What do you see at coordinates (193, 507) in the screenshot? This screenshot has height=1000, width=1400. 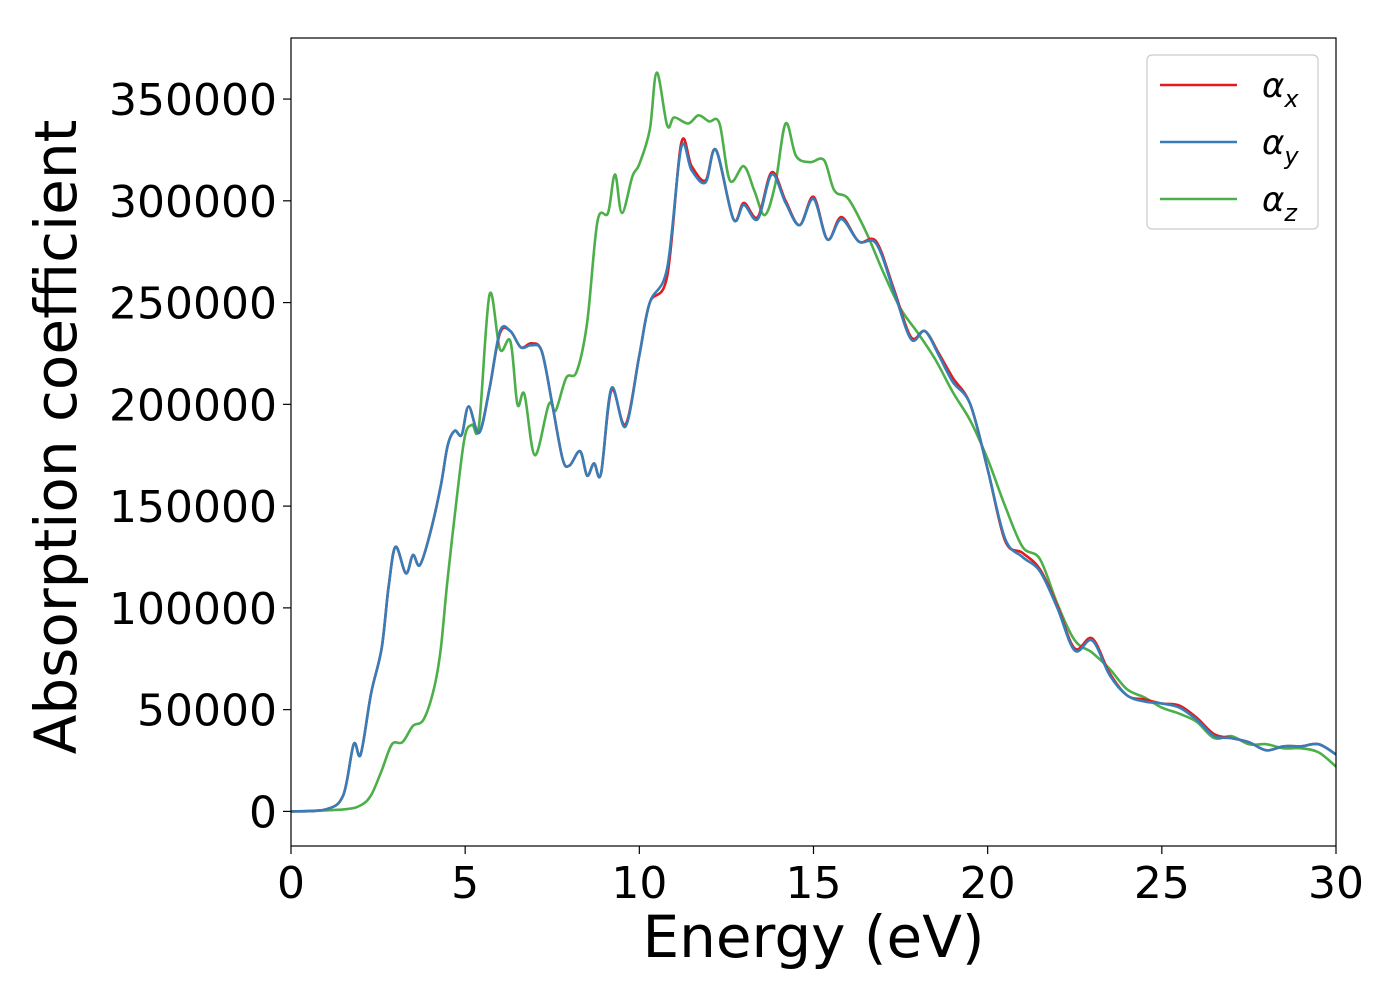 I see `y-tick-label: 150000` at bounding box center [193, 507].